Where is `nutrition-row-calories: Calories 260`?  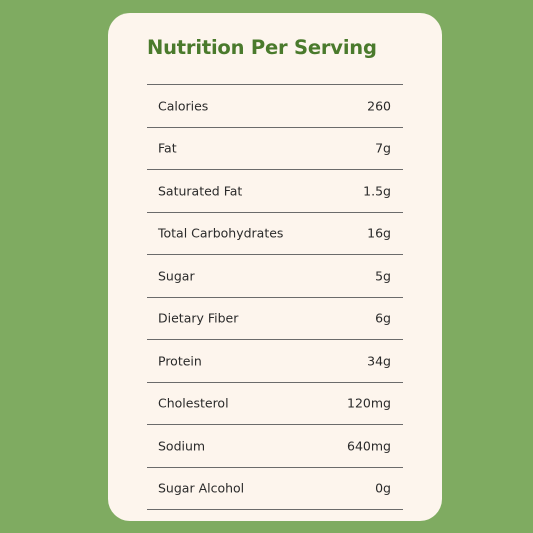
nutrition-row-calories: Calories 260 is located at coordinates (275, 106).